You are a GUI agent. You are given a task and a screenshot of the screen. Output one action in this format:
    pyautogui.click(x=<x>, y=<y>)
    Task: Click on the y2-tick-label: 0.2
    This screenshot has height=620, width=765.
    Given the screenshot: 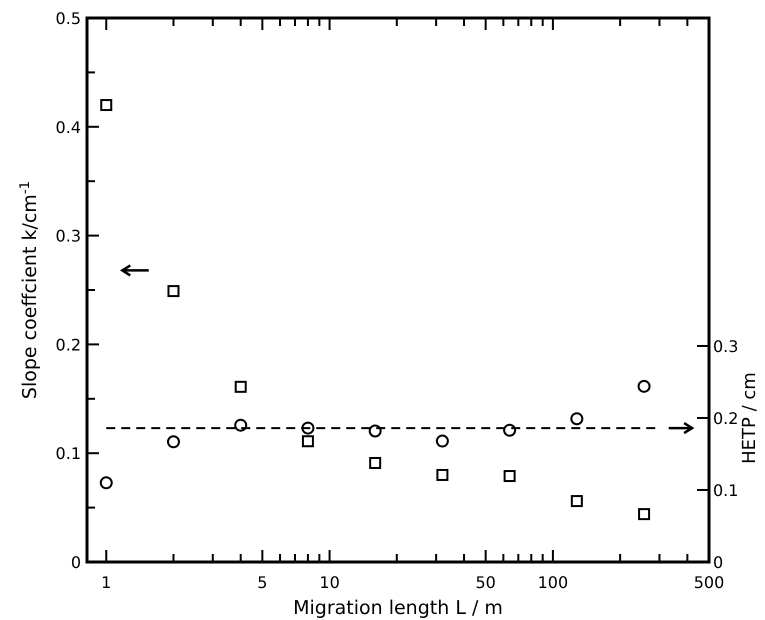 What is the action you would take?
    pyautogui.click(x=725, y=418)
    